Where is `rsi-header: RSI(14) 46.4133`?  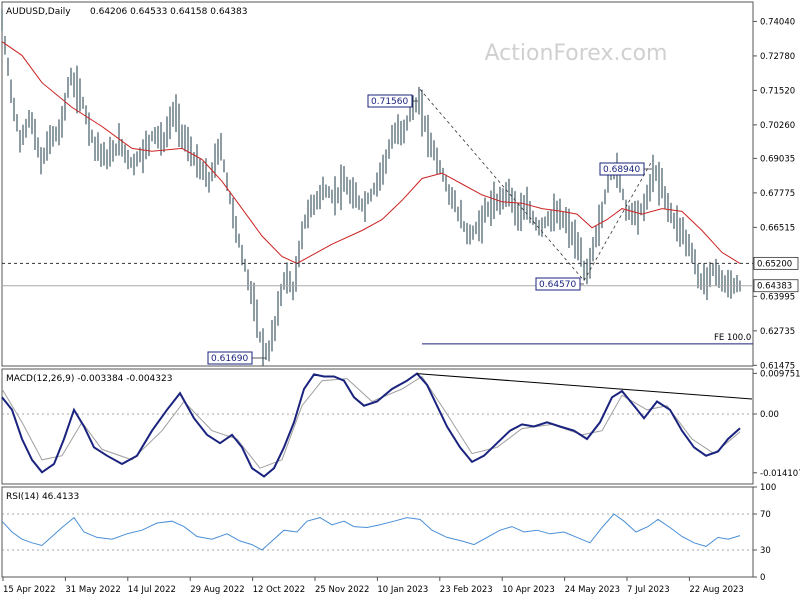
rsi-header: RSI(14) 46.4133 is located at coordinates (42, 497).